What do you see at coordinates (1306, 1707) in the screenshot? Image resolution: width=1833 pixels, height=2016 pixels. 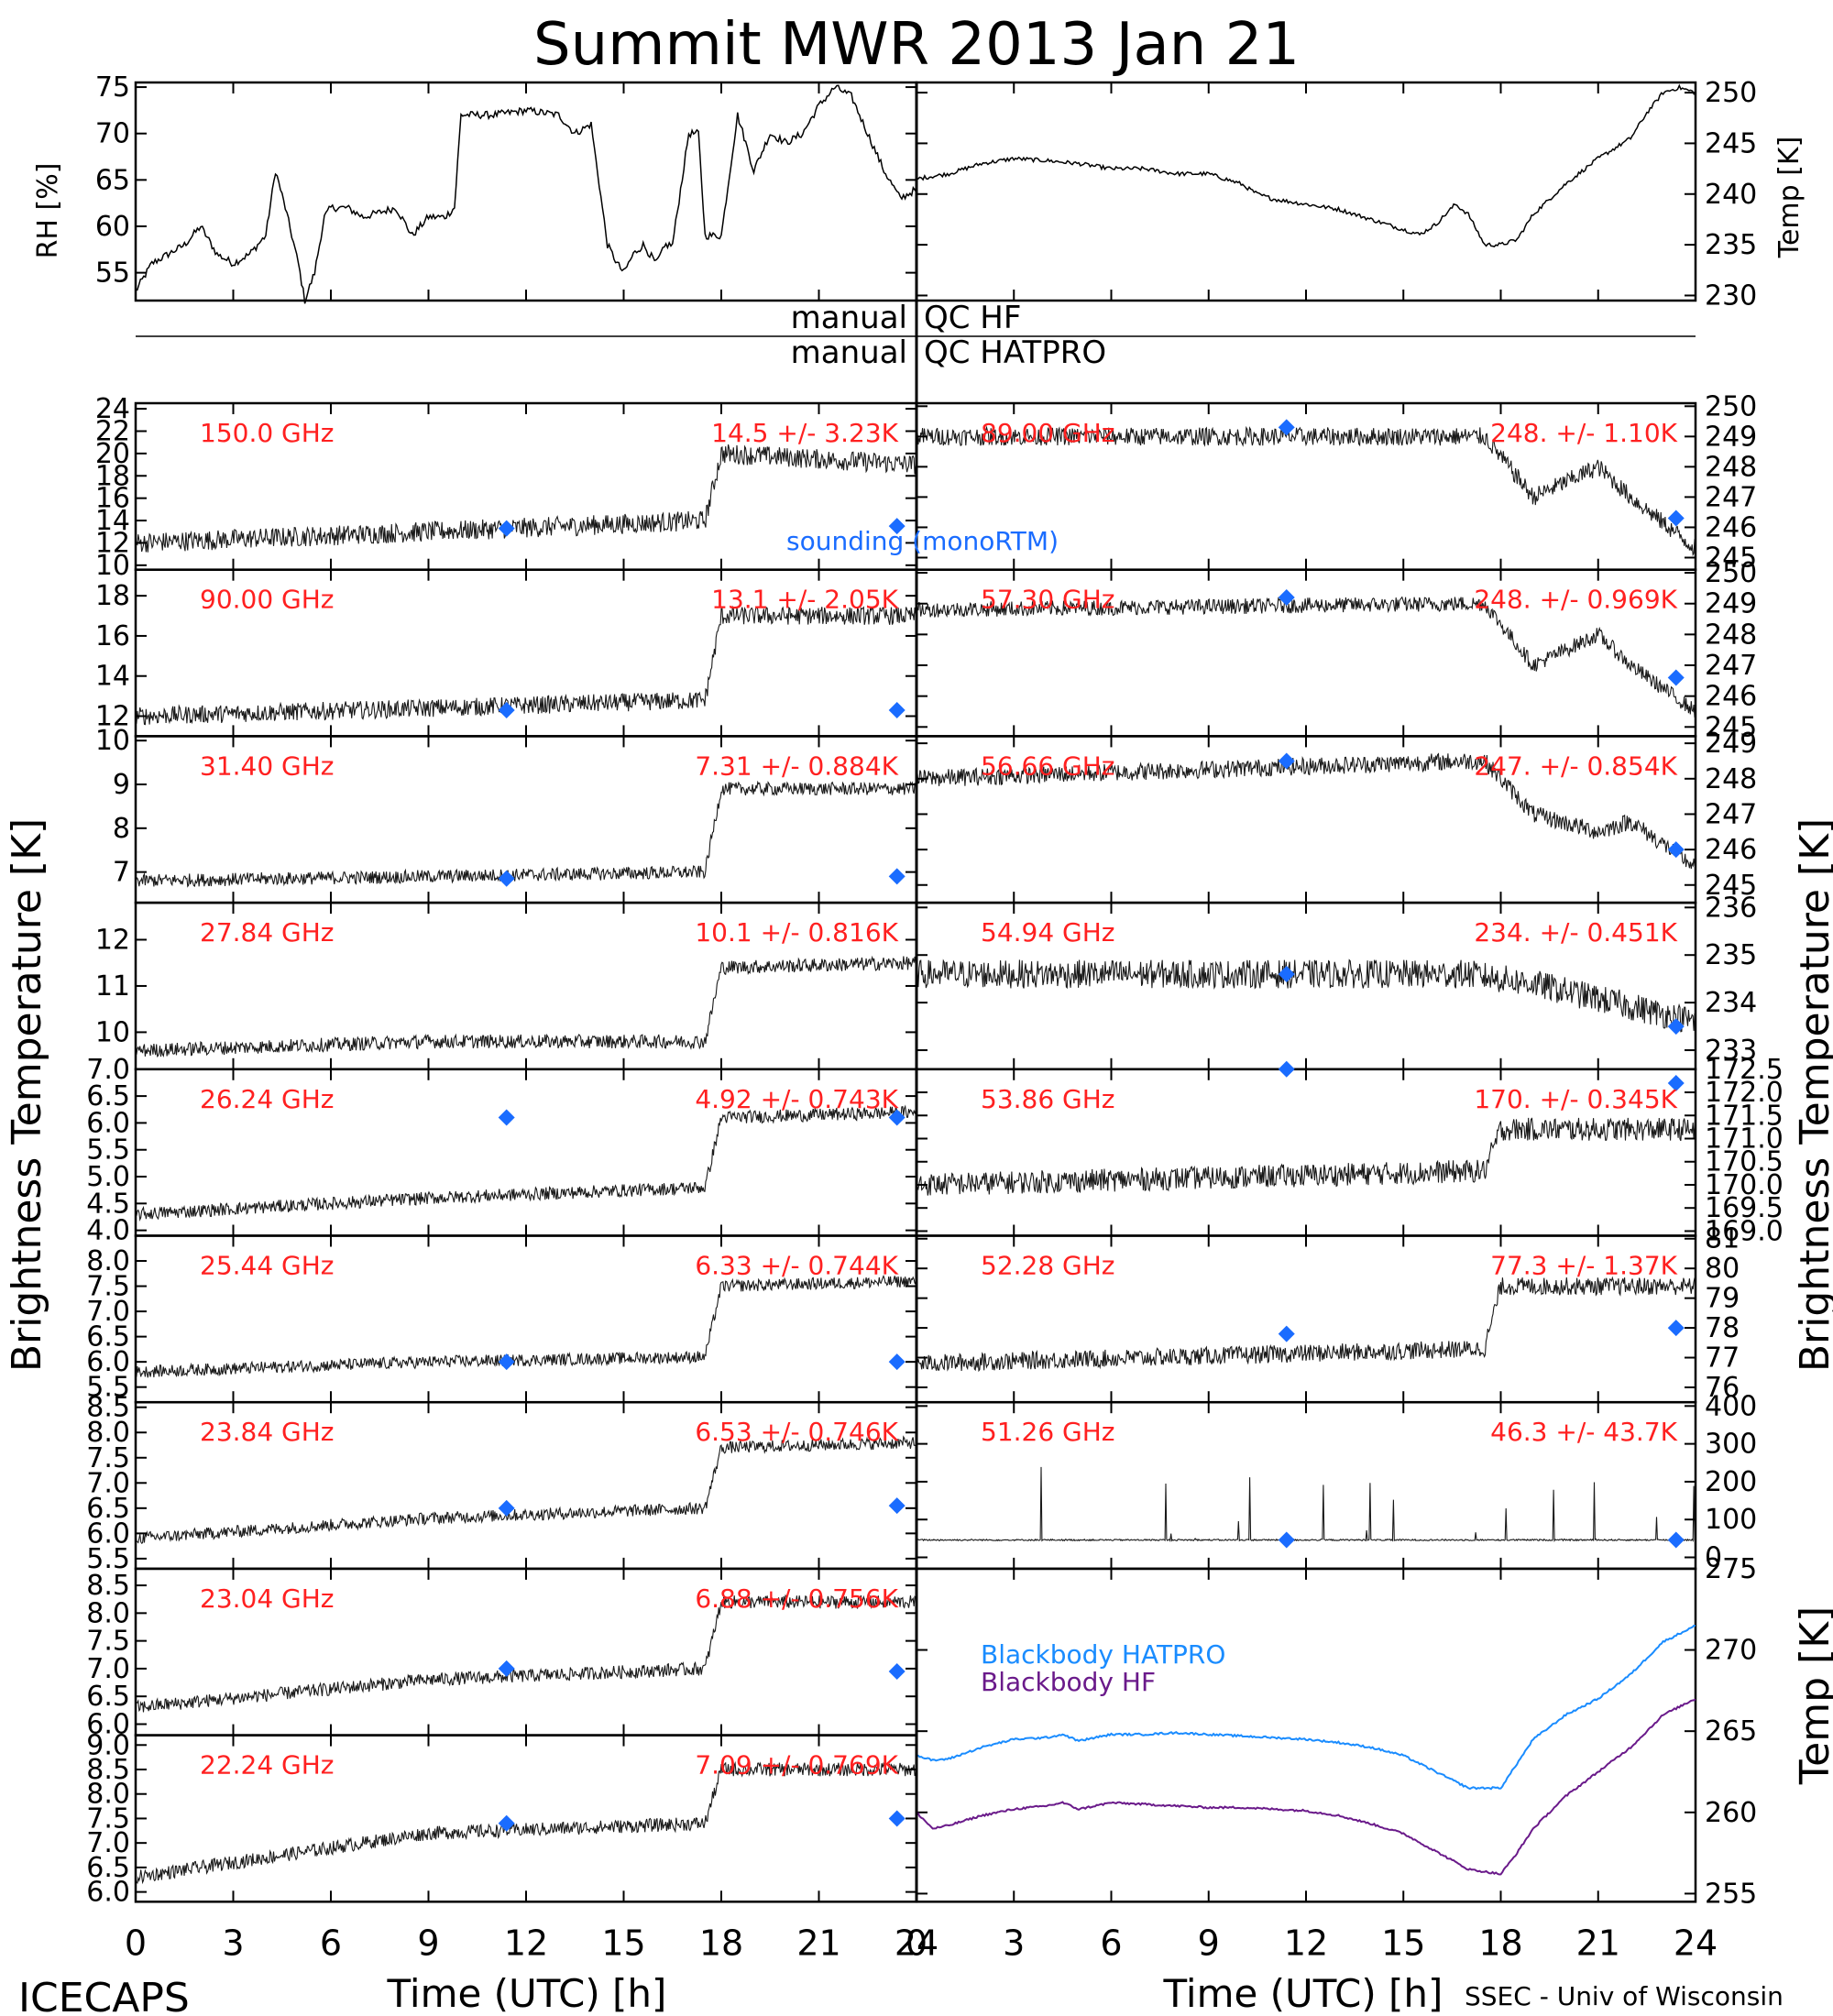 I see `blackbody-series-hatpro` at bounding box center [1306, 1707].